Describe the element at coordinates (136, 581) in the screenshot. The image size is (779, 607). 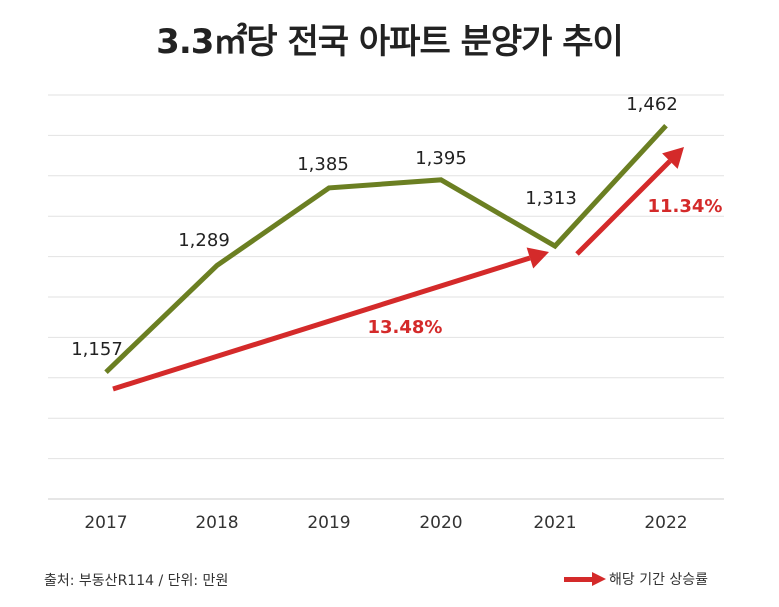
I see `source-note: 출처: 부동산R114 / 단위: 만원` at that location.